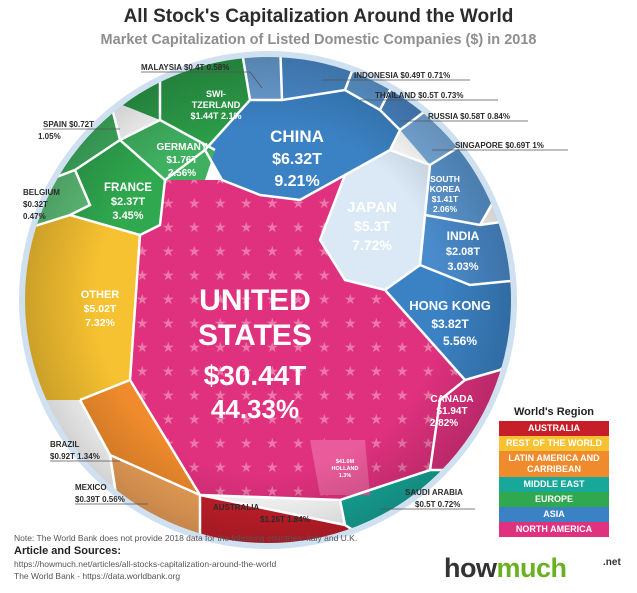 This screenshot has height=593, width=637. What do you see at coordinates (236, 507) in the screenshot?
I see `label-australia-1: AUSTRALIA` at bounding box center [236, 507].